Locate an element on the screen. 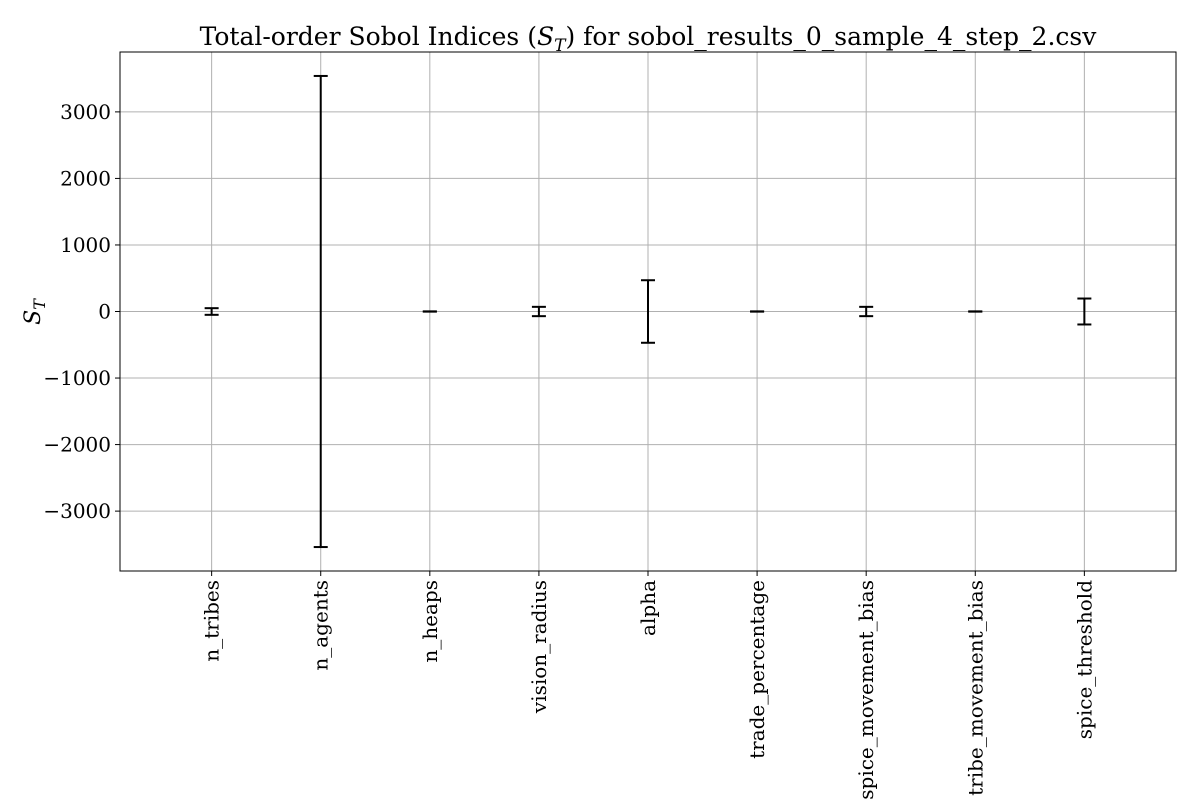 This screenshot has height=800, width=1200. x-tick-label: spice_threshold is located at coordinates (1084, 659).